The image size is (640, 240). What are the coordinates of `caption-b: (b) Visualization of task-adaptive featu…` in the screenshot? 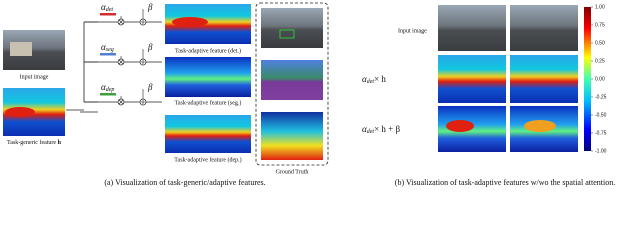 It's located at (505, 182).